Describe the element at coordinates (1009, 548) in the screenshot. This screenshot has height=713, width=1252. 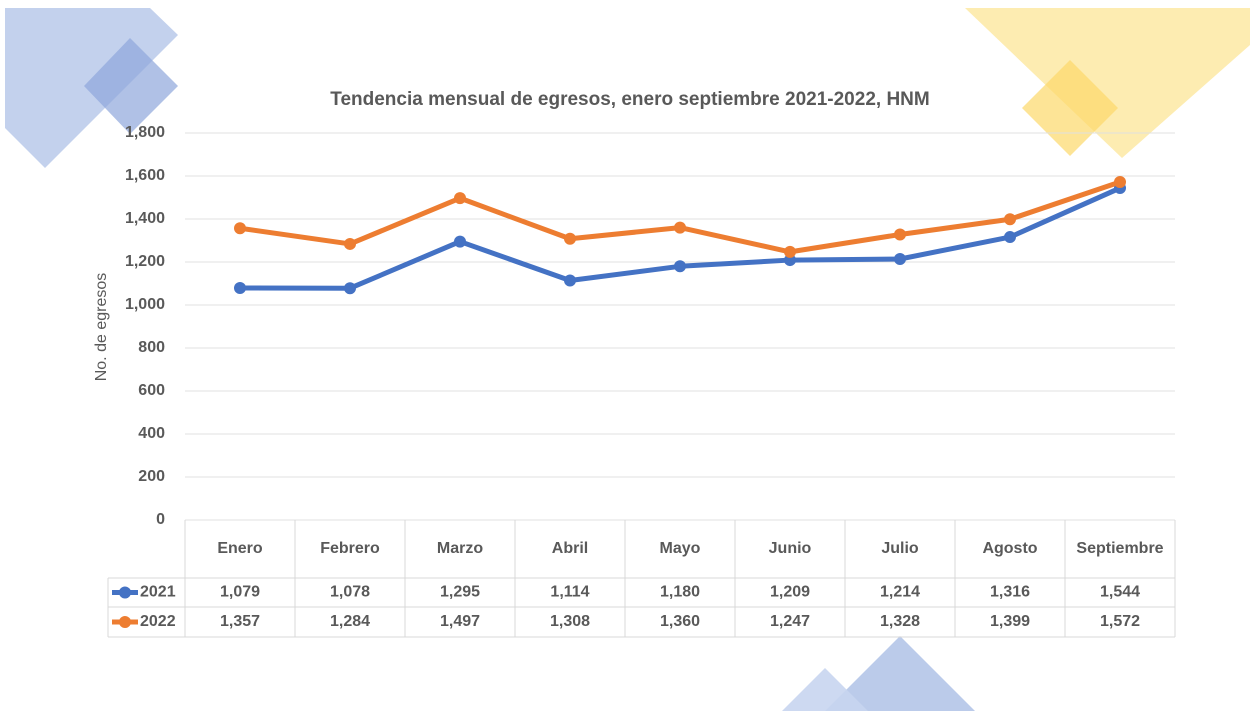
I see `category-label: Agosto` at that location.